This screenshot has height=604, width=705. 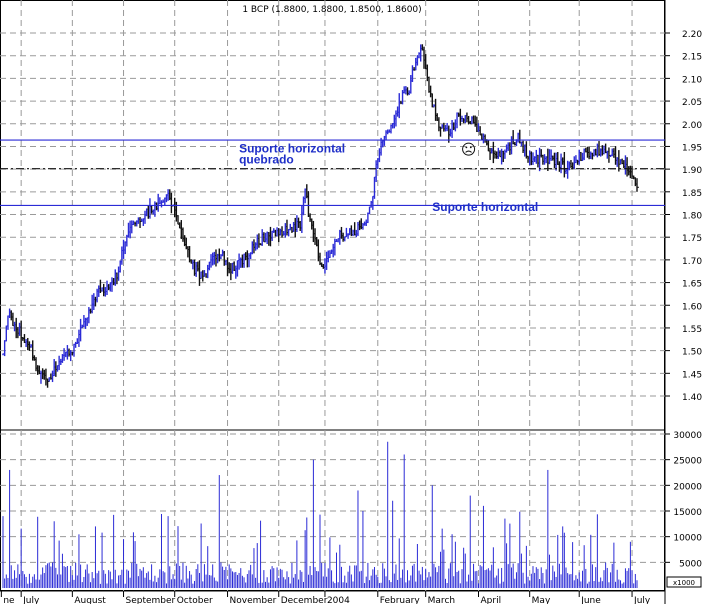 What do you see at coordinates (692, 307) in the screenshot?
I see `price-tick-label: 1.60` at bounding box center [692, 307].